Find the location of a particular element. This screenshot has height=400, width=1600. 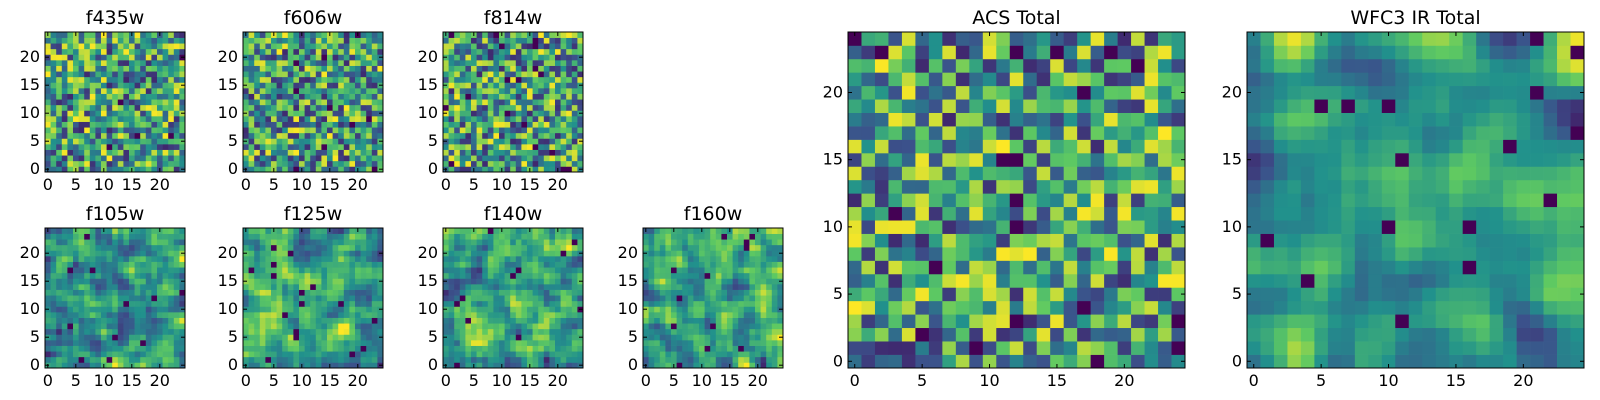

y-tick-label: 0 is located at coordinates (433, 168).